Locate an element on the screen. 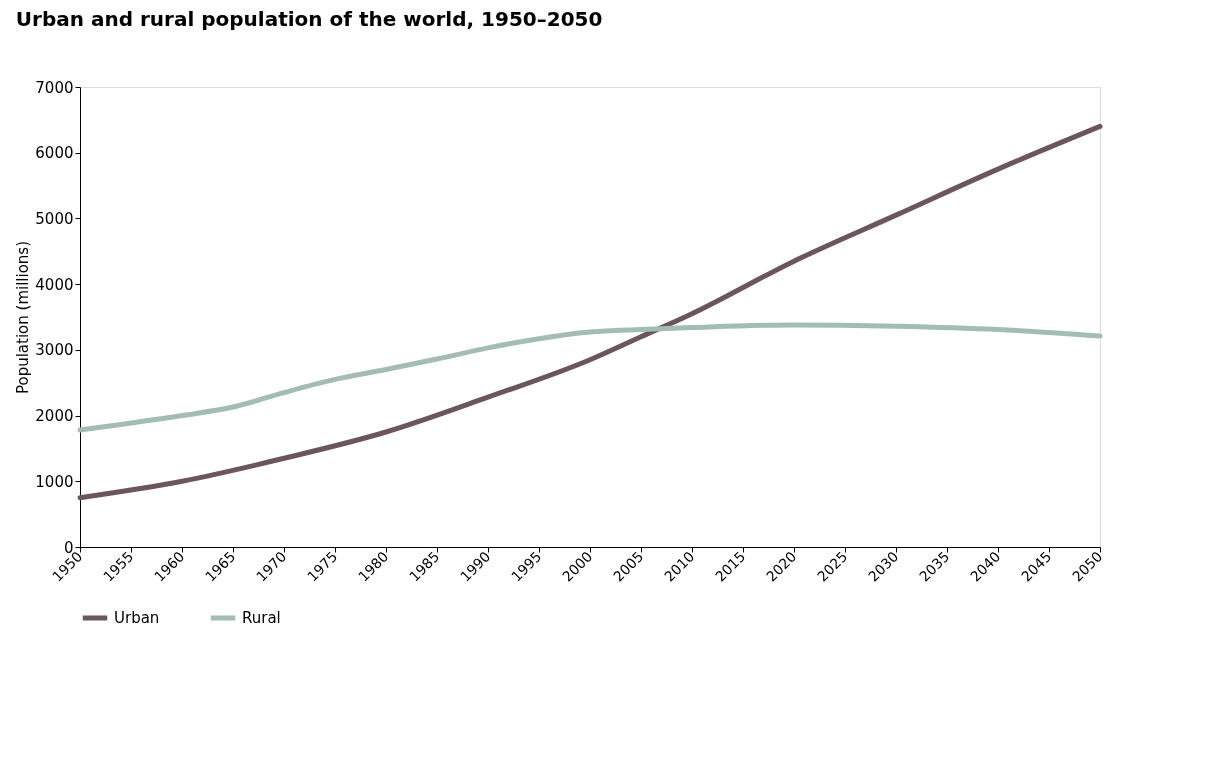 Image resolution: width=1209 pixels, height=778 pixels. y-tick-label: 6000 is located at coordinates (54, 153).